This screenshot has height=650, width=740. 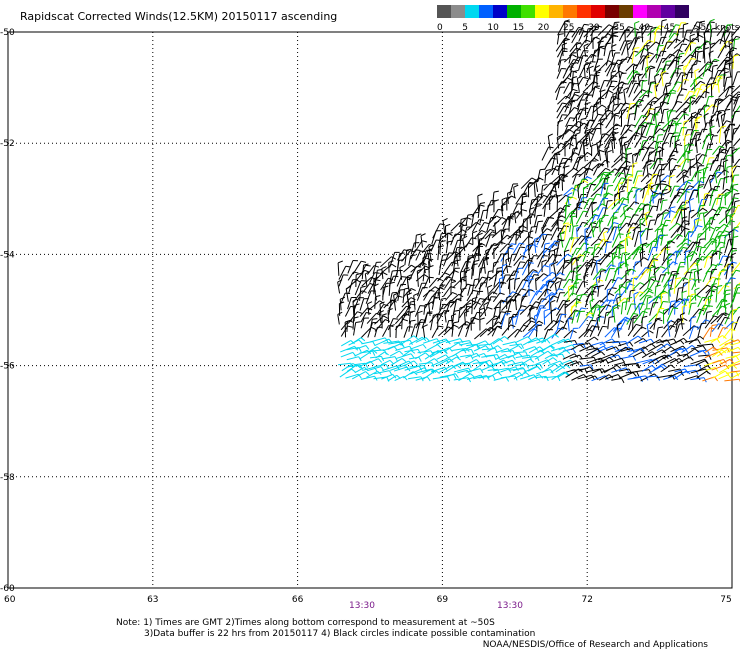 What do you see at coordinates (440, 28) in the screenshot?
I see `legend-label: 0` at bounding box center [440, 28].